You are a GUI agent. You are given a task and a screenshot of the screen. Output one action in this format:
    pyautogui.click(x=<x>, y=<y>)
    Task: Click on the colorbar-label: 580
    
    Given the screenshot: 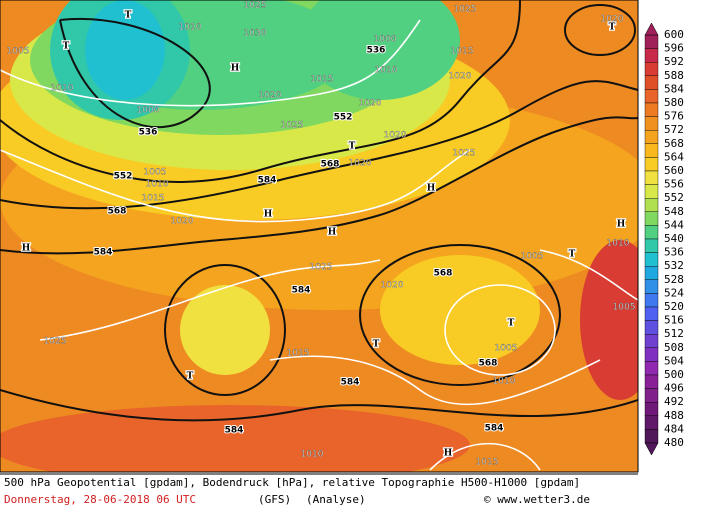 What is the action you would take?
    pyautogui.click(x=674, y=102)
    